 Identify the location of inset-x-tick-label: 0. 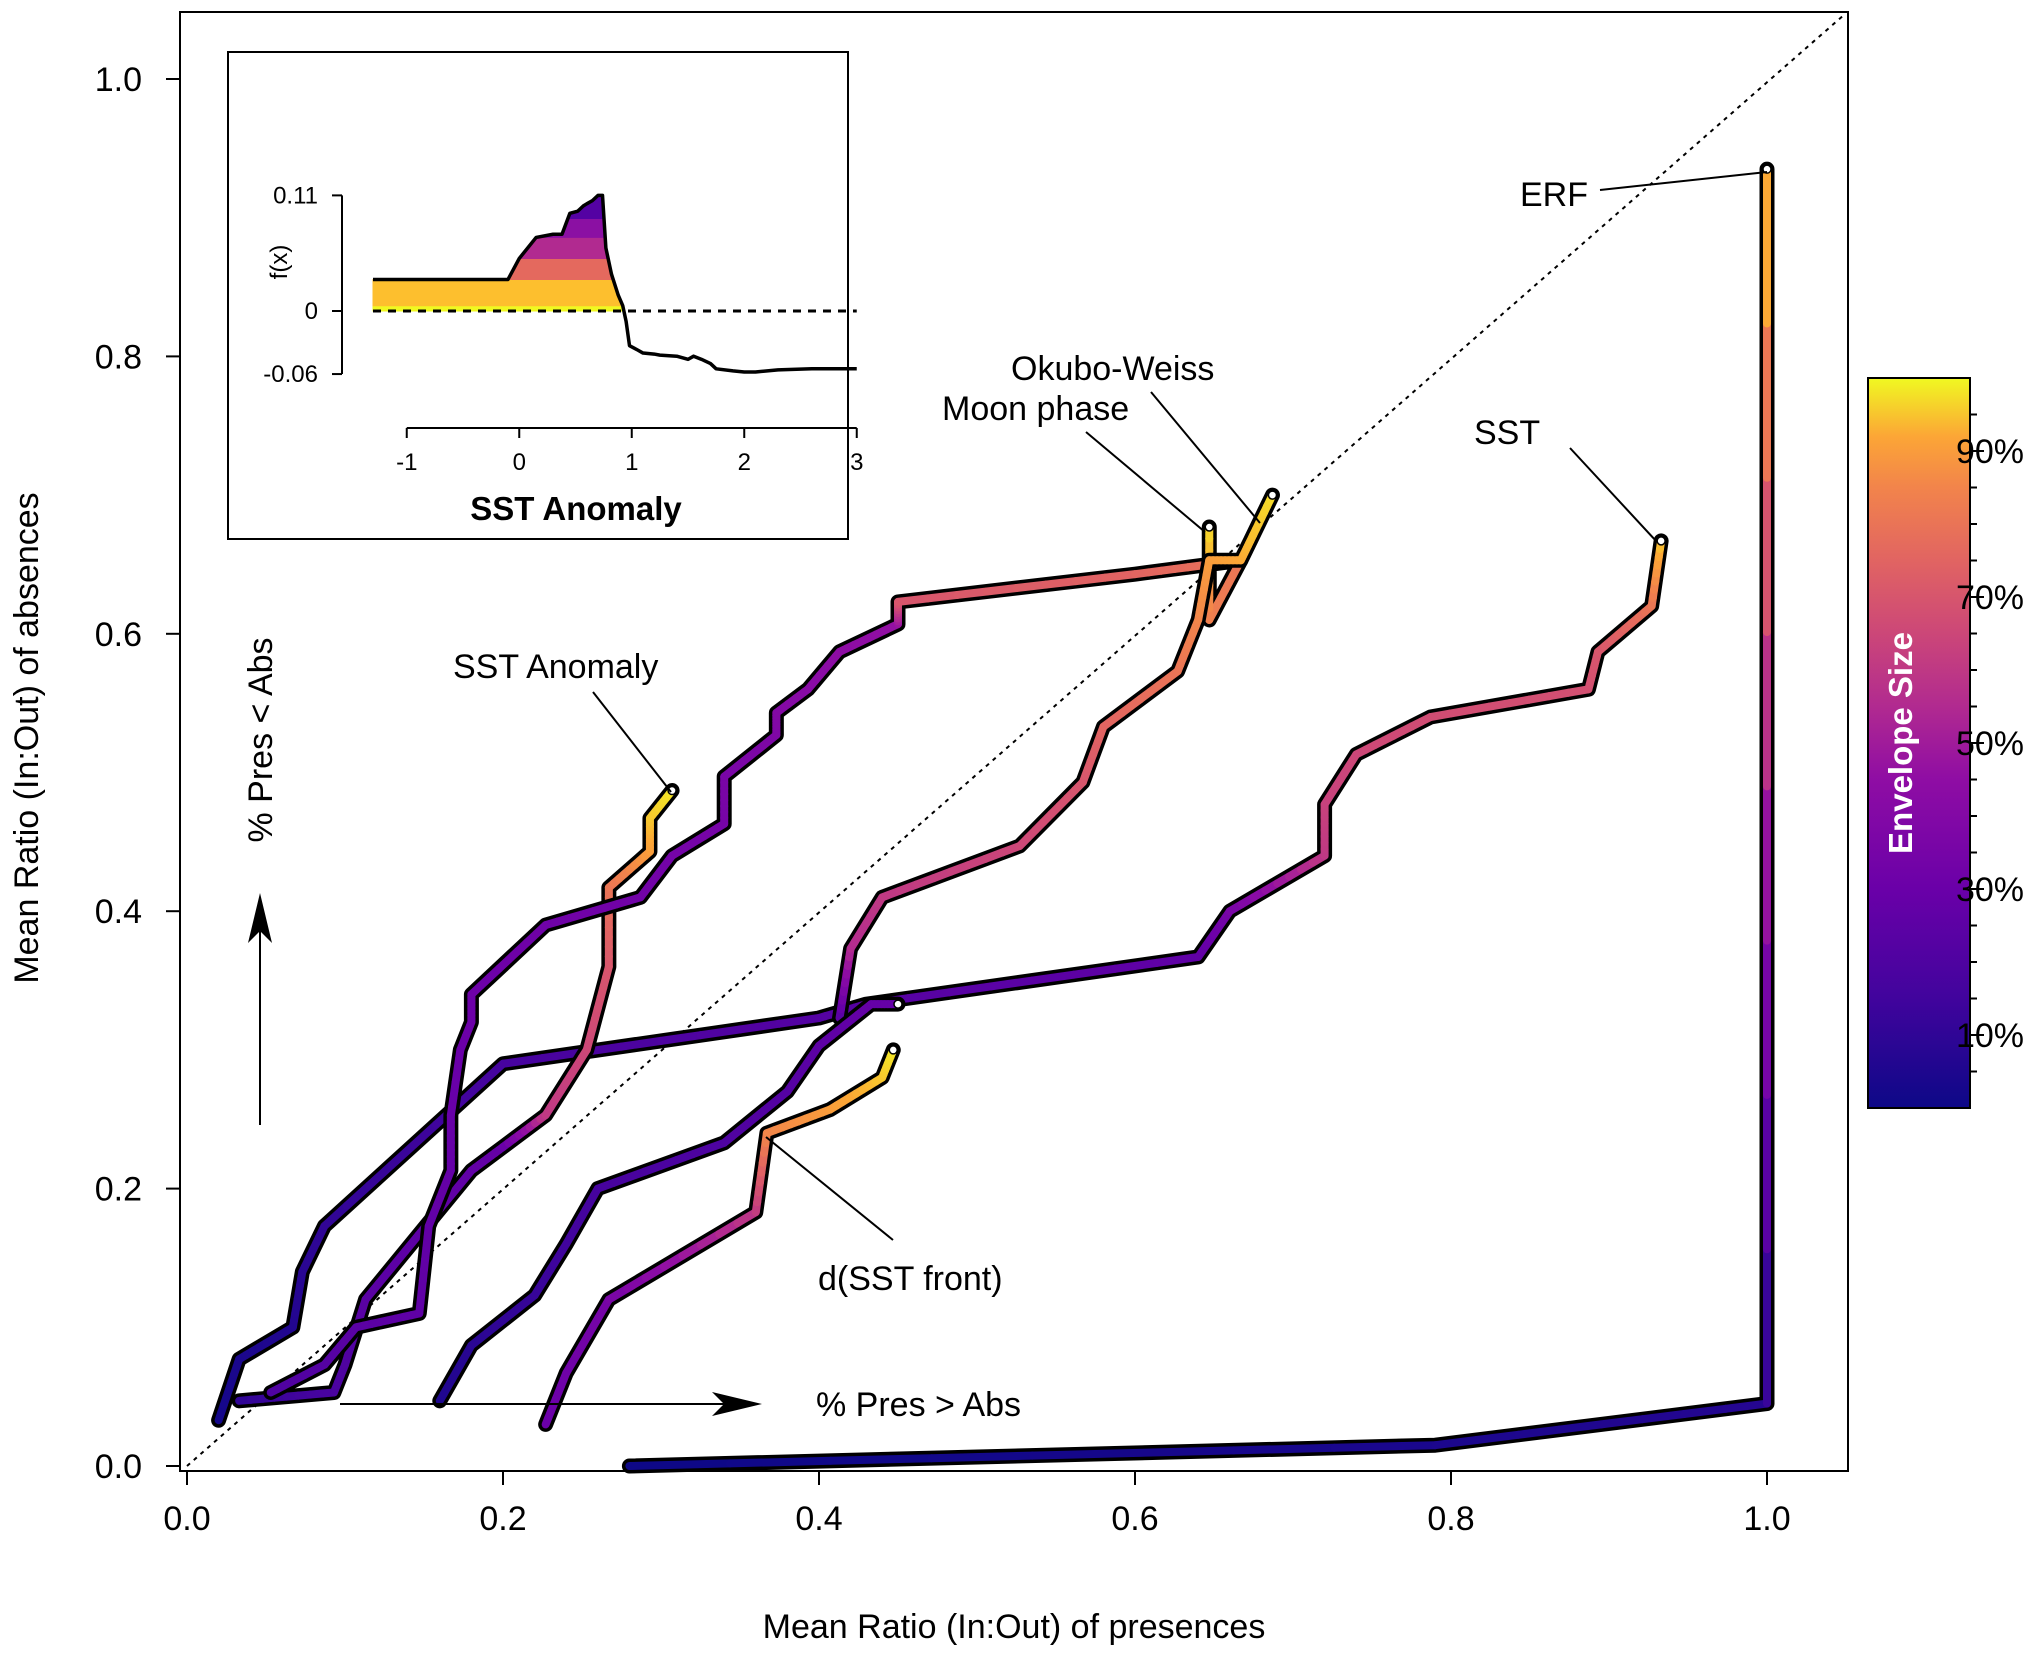
(519, 462).